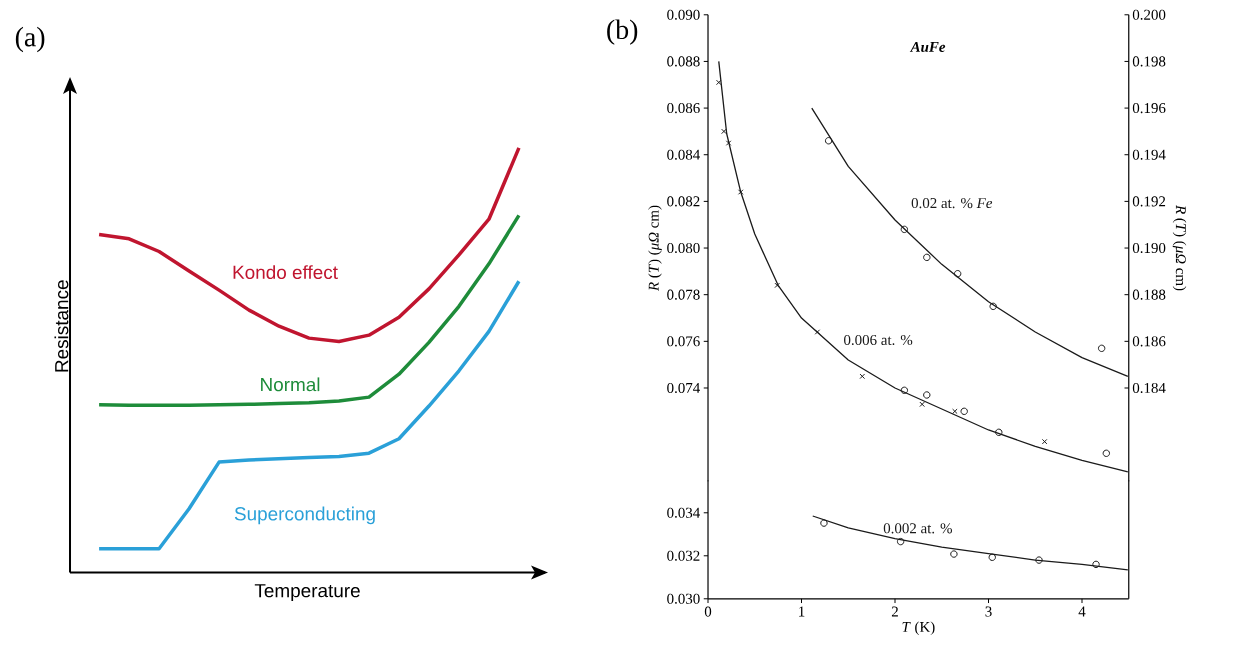  What do you see at coordinates (1149, 294) in the screenshot?
I see `y2-tick-label: 0.188` at bounding box center [1149, 294].